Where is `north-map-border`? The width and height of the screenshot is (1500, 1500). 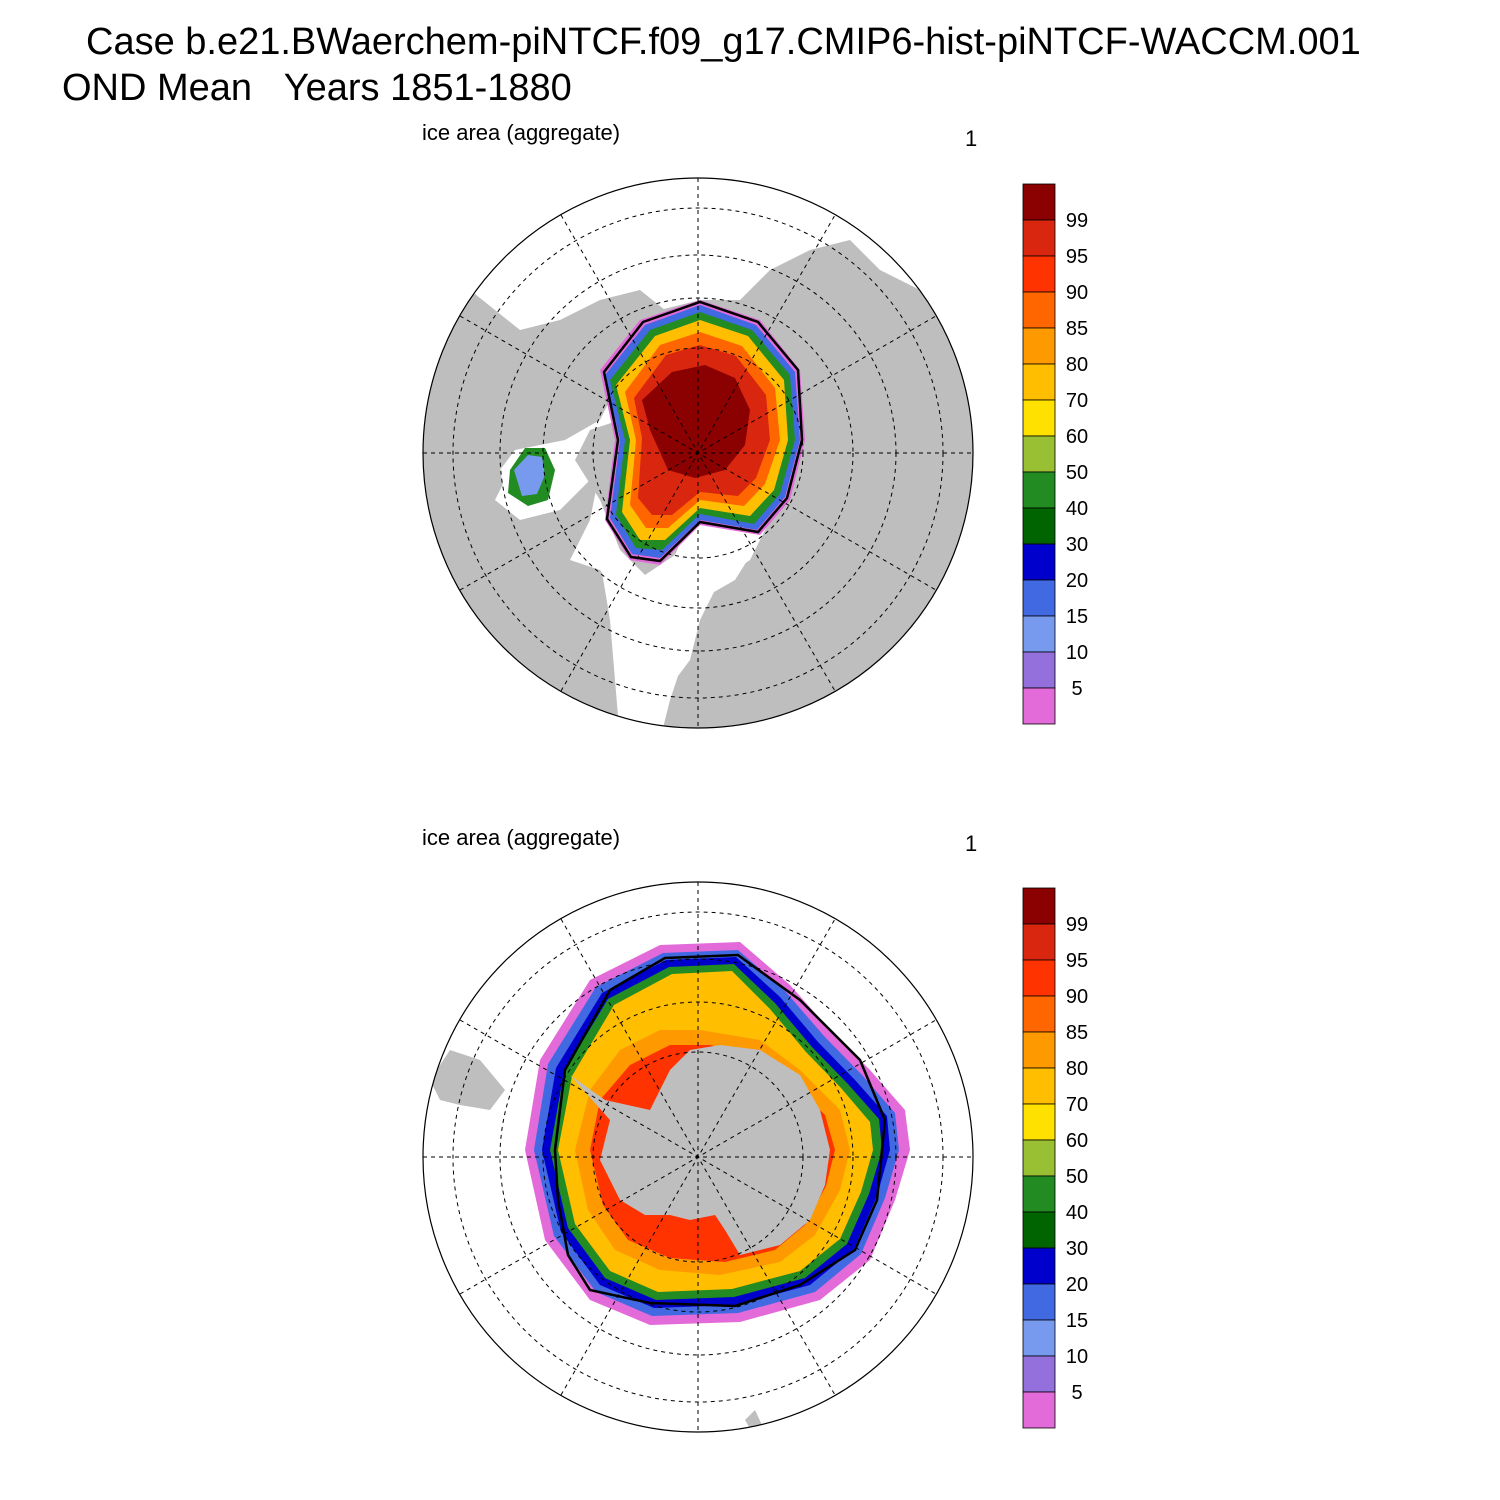 north-map-border is located at coordinates (698, 453).